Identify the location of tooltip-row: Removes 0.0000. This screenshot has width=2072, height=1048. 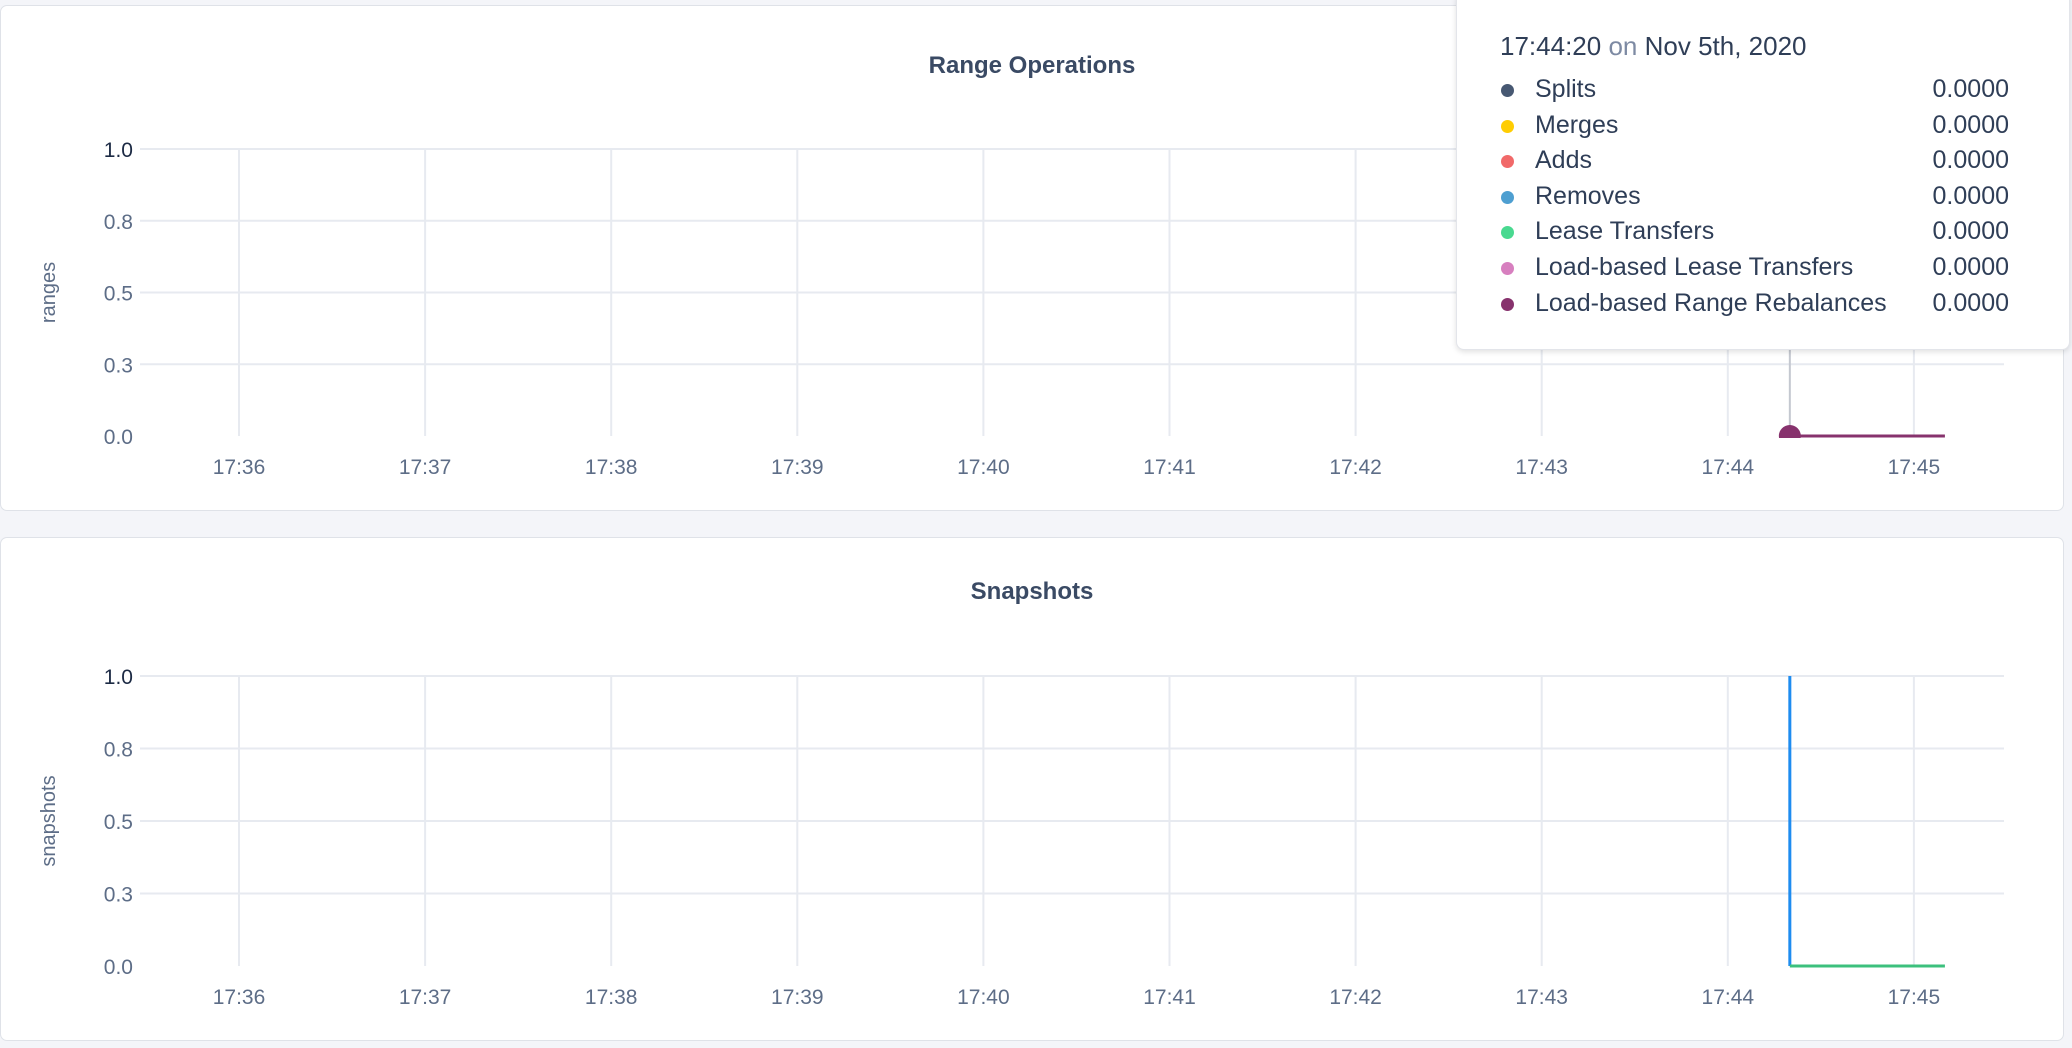
(1763, 197).